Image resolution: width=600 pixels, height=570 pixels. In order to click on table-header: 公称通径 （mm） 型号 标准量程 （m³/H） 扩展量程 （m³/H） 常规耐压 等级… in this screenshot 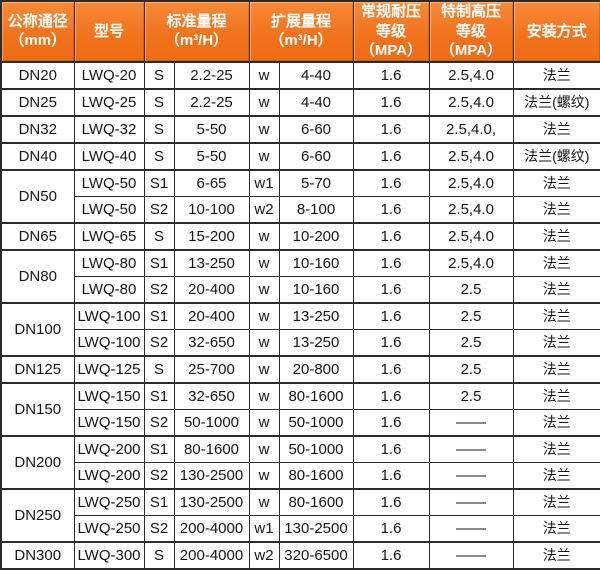, I will do `click(300, 31)`.